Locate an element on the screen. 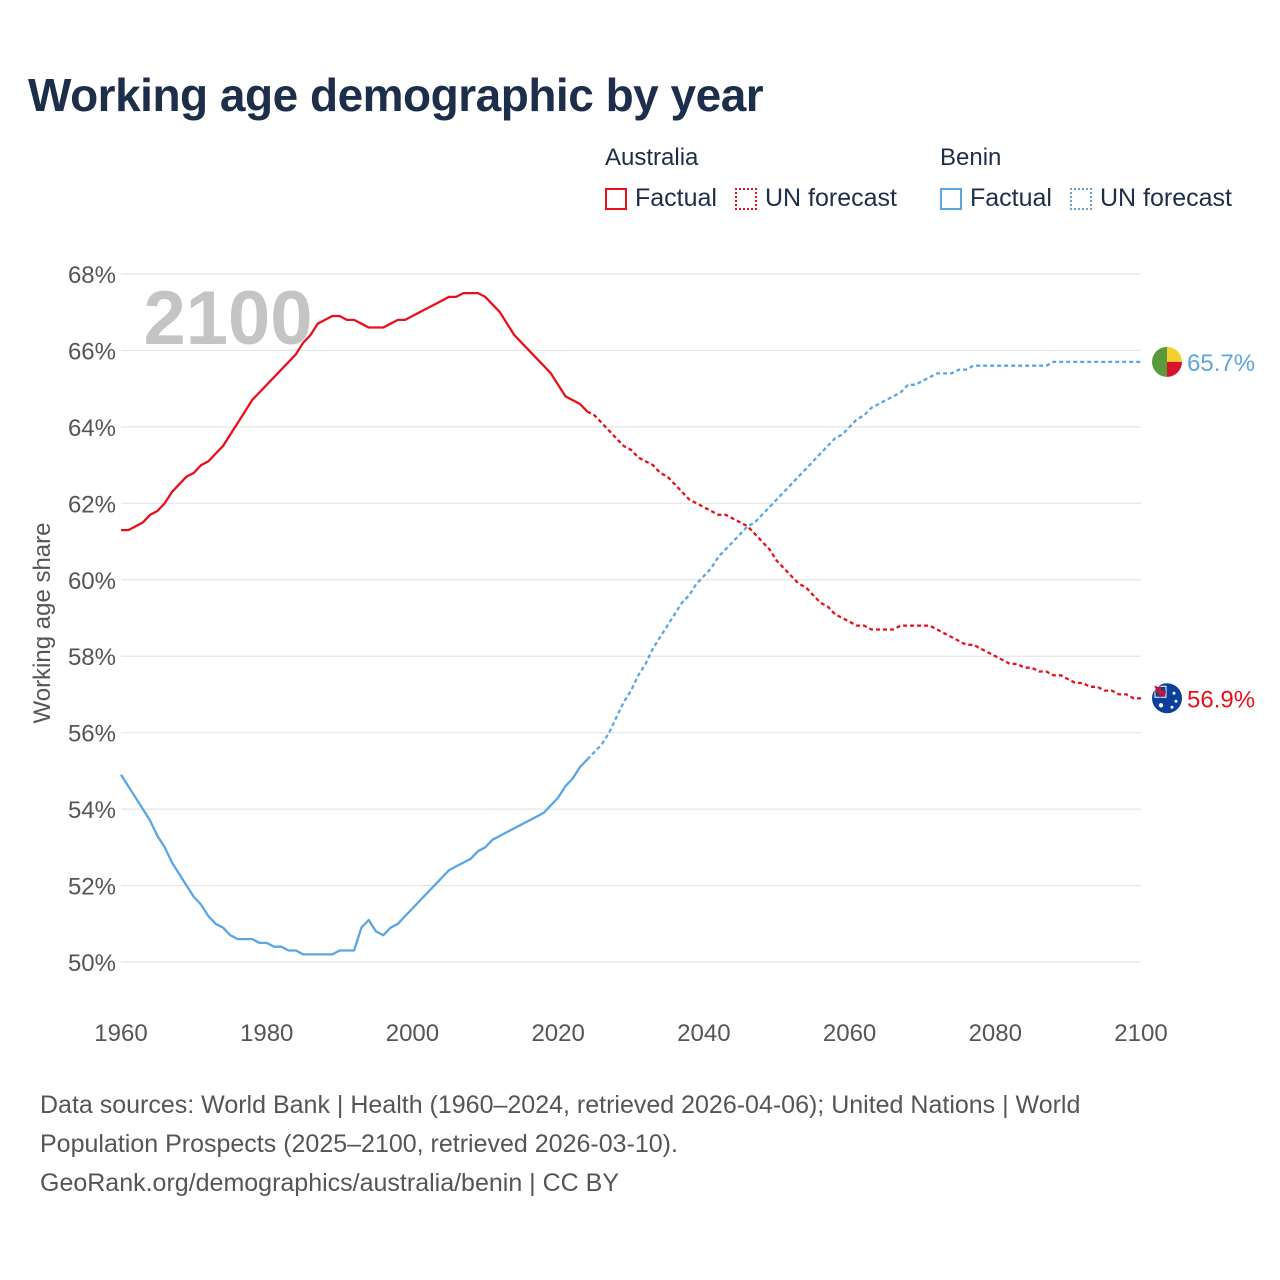 The image size is (1280, 1280). x-tick-label: 2100 is located at coordinates (1140, 1033).